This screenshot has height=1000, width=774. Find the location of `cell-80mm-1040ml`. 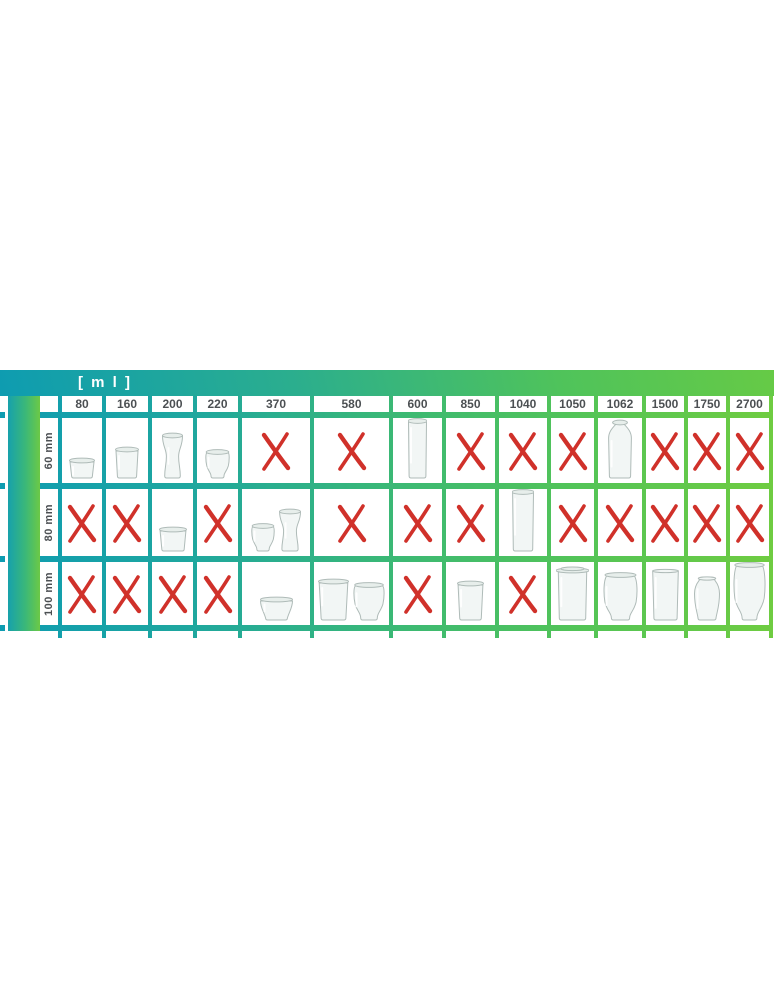

cell-80mm-1040ml is located at coordinates (523, 522).